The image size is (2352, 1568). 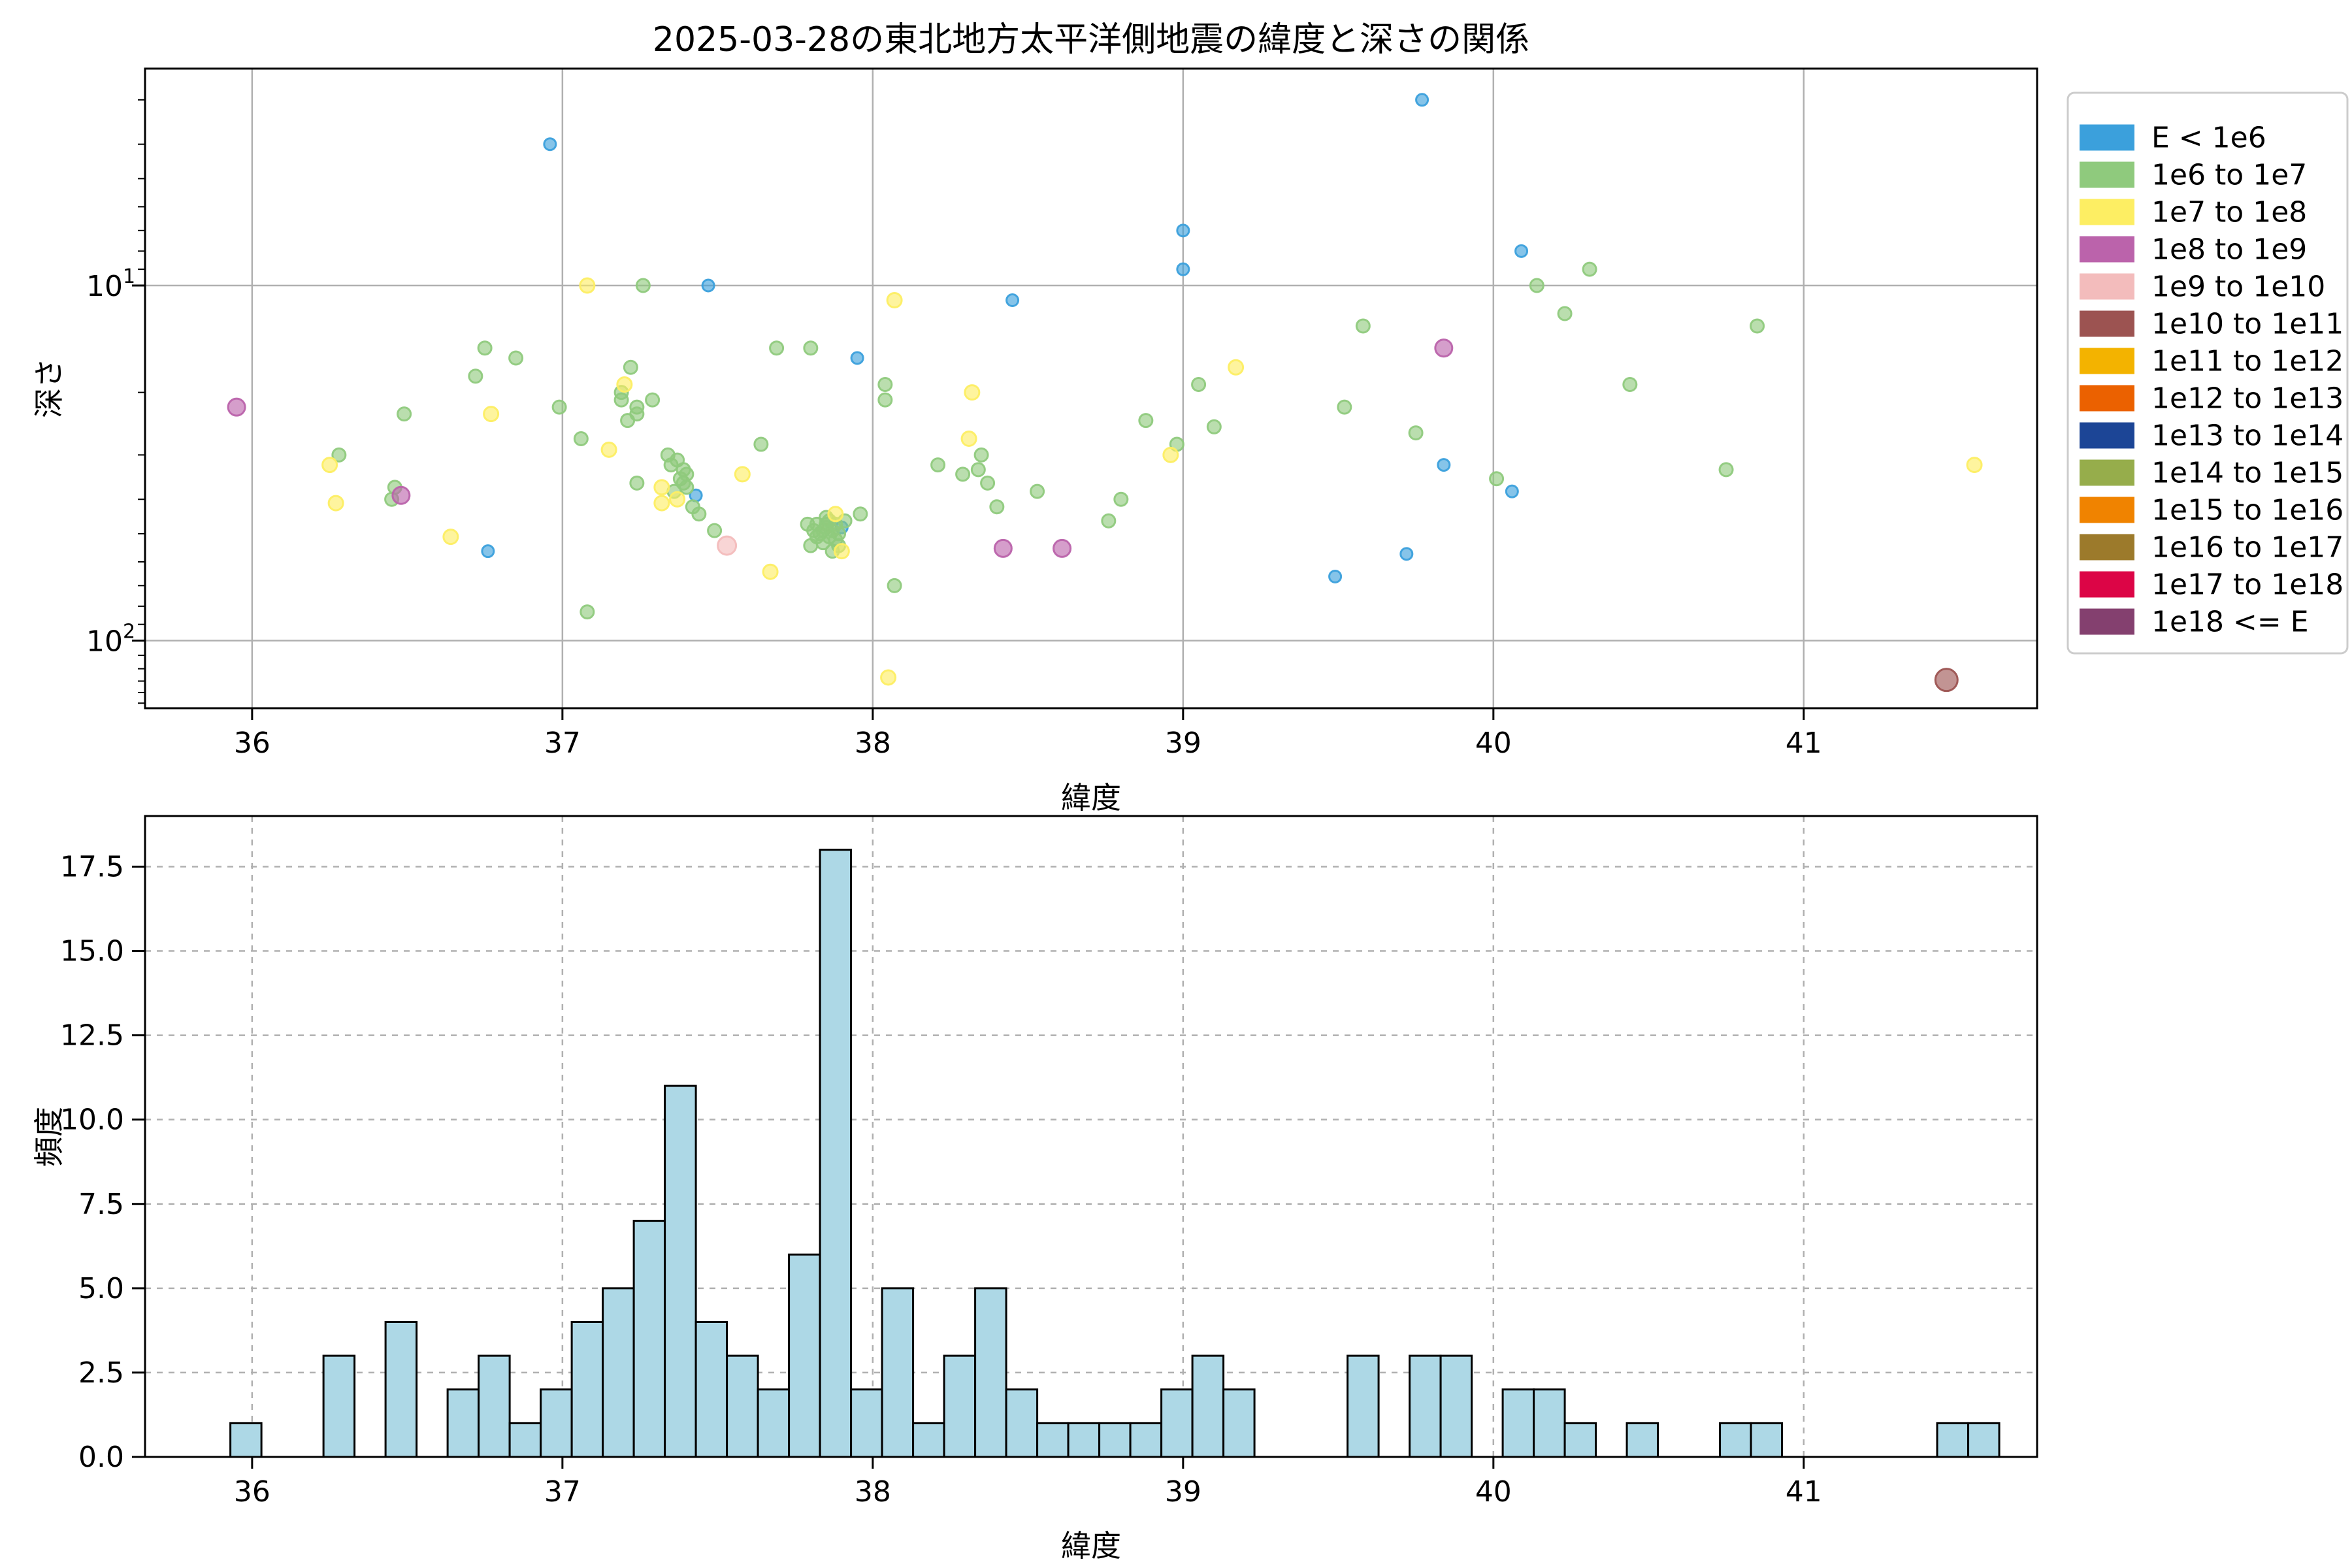 What do you see at coordinates (92, 1120) in the screenshot?
I see `bottom-y-tick-label: 10.0` at bounding box center [92, 1120].